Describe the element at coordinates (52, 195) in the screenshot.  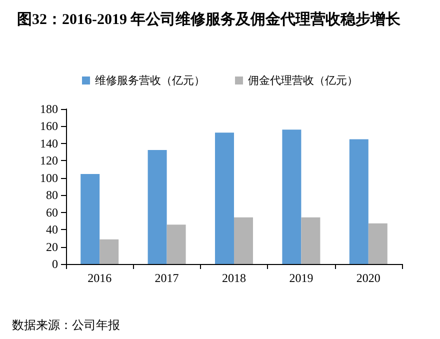
I see `y-tick-label: 80` at that location.